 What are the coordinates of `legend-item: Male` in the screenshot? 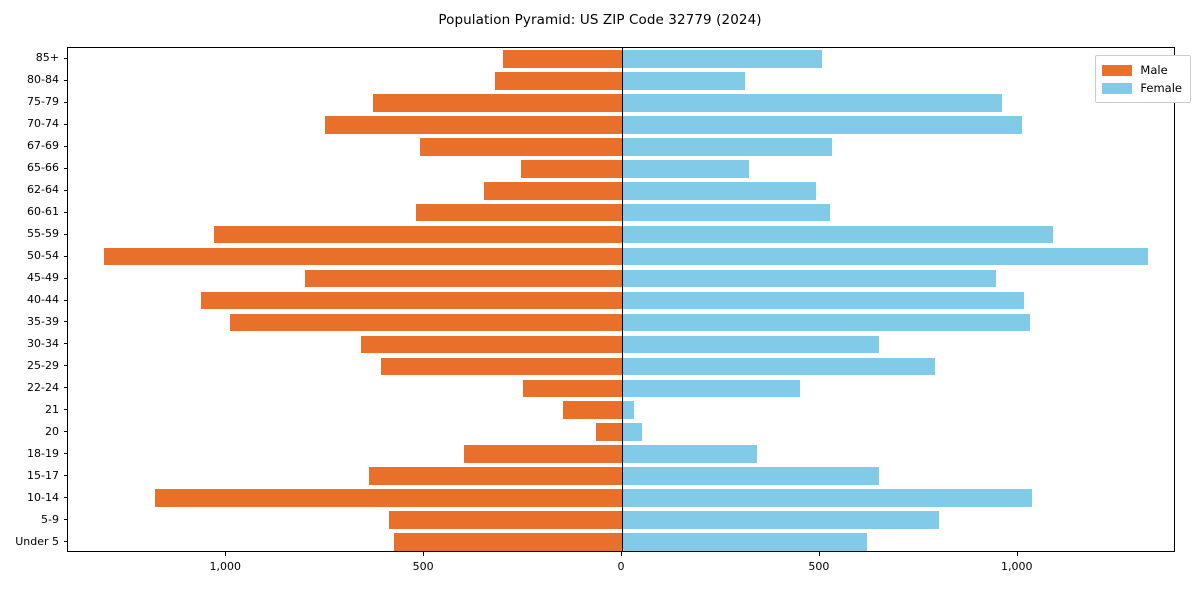 It's located at (1142, 70).